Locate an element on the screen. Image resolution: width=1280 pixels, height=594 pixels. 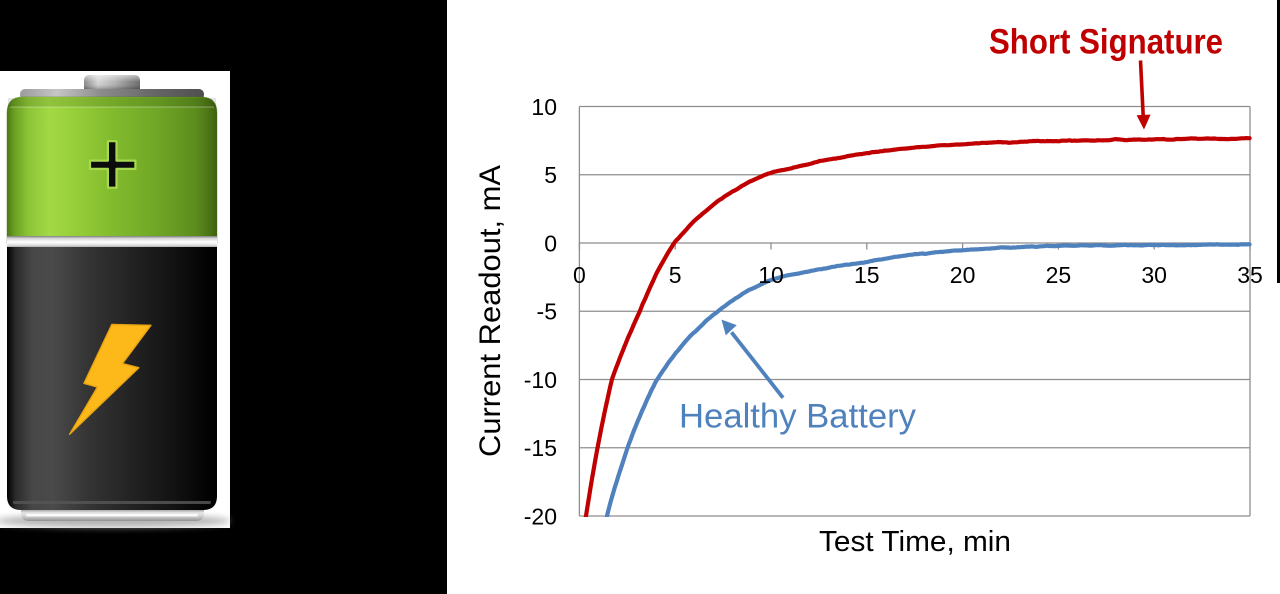
svg-text: 35 is located at coordinates (1250, 275).